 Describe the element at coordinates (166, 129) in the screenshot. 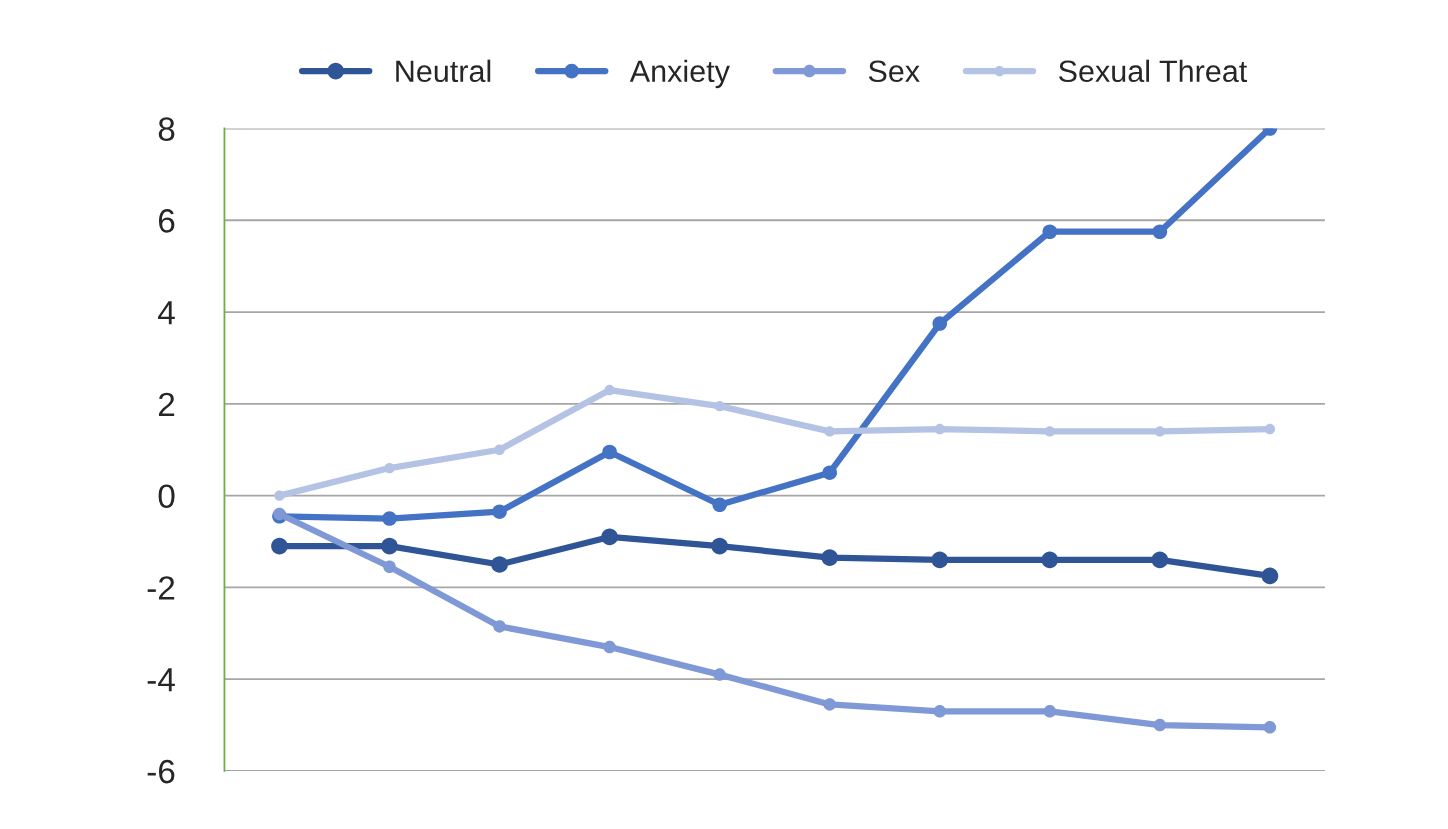

I see `y-tick-label: 8` at that location.